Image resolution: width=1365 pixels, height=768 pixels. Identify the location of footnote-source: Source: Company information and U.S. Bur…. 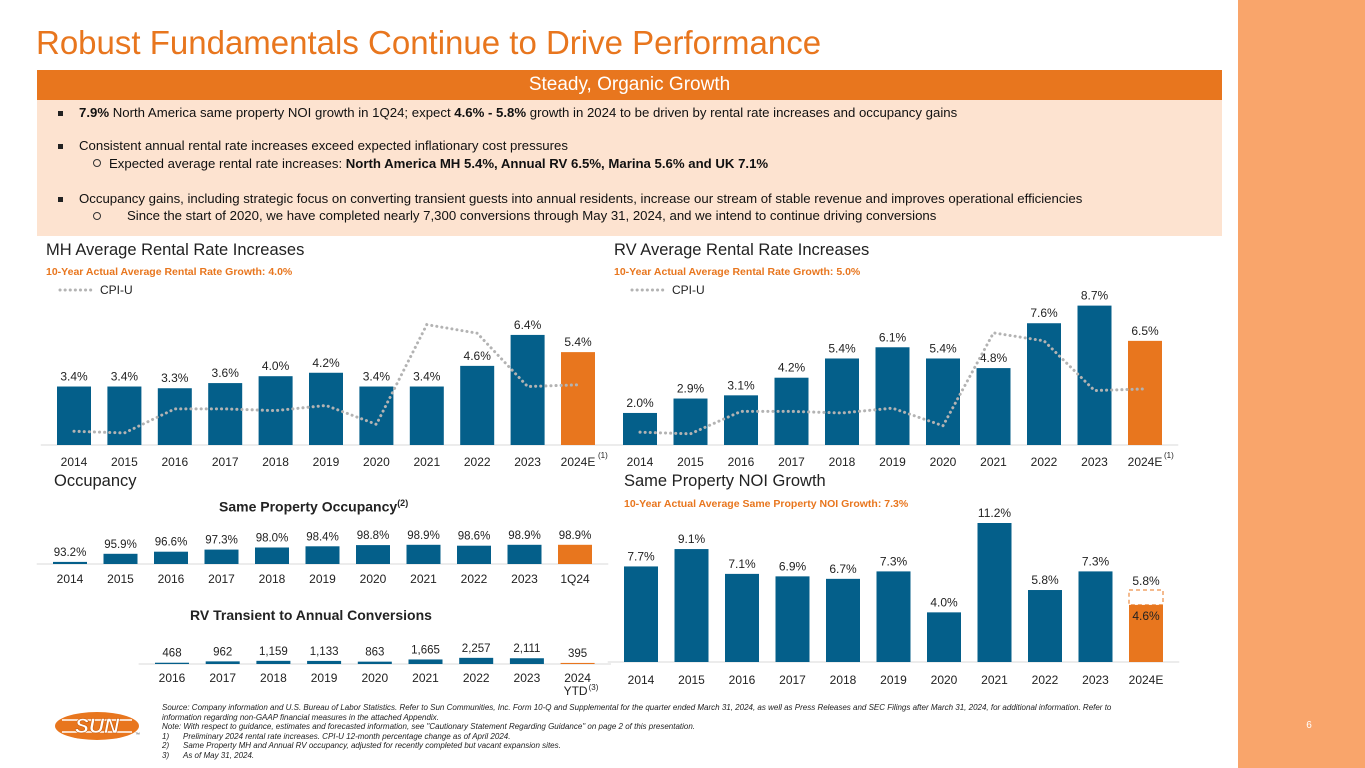
(637, 707).